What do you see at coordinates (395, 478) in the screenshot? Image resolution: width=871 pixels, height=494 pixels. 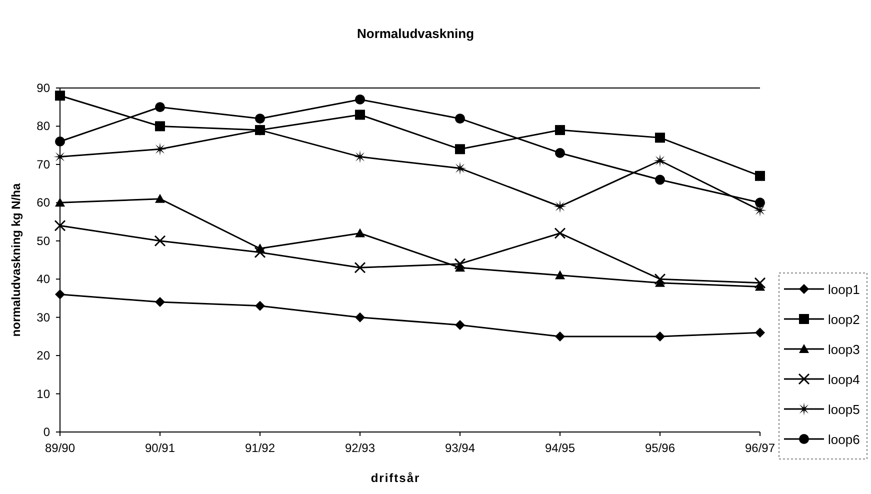 I see `x-axis-title: driftsår` at bounding box center [395, 478].